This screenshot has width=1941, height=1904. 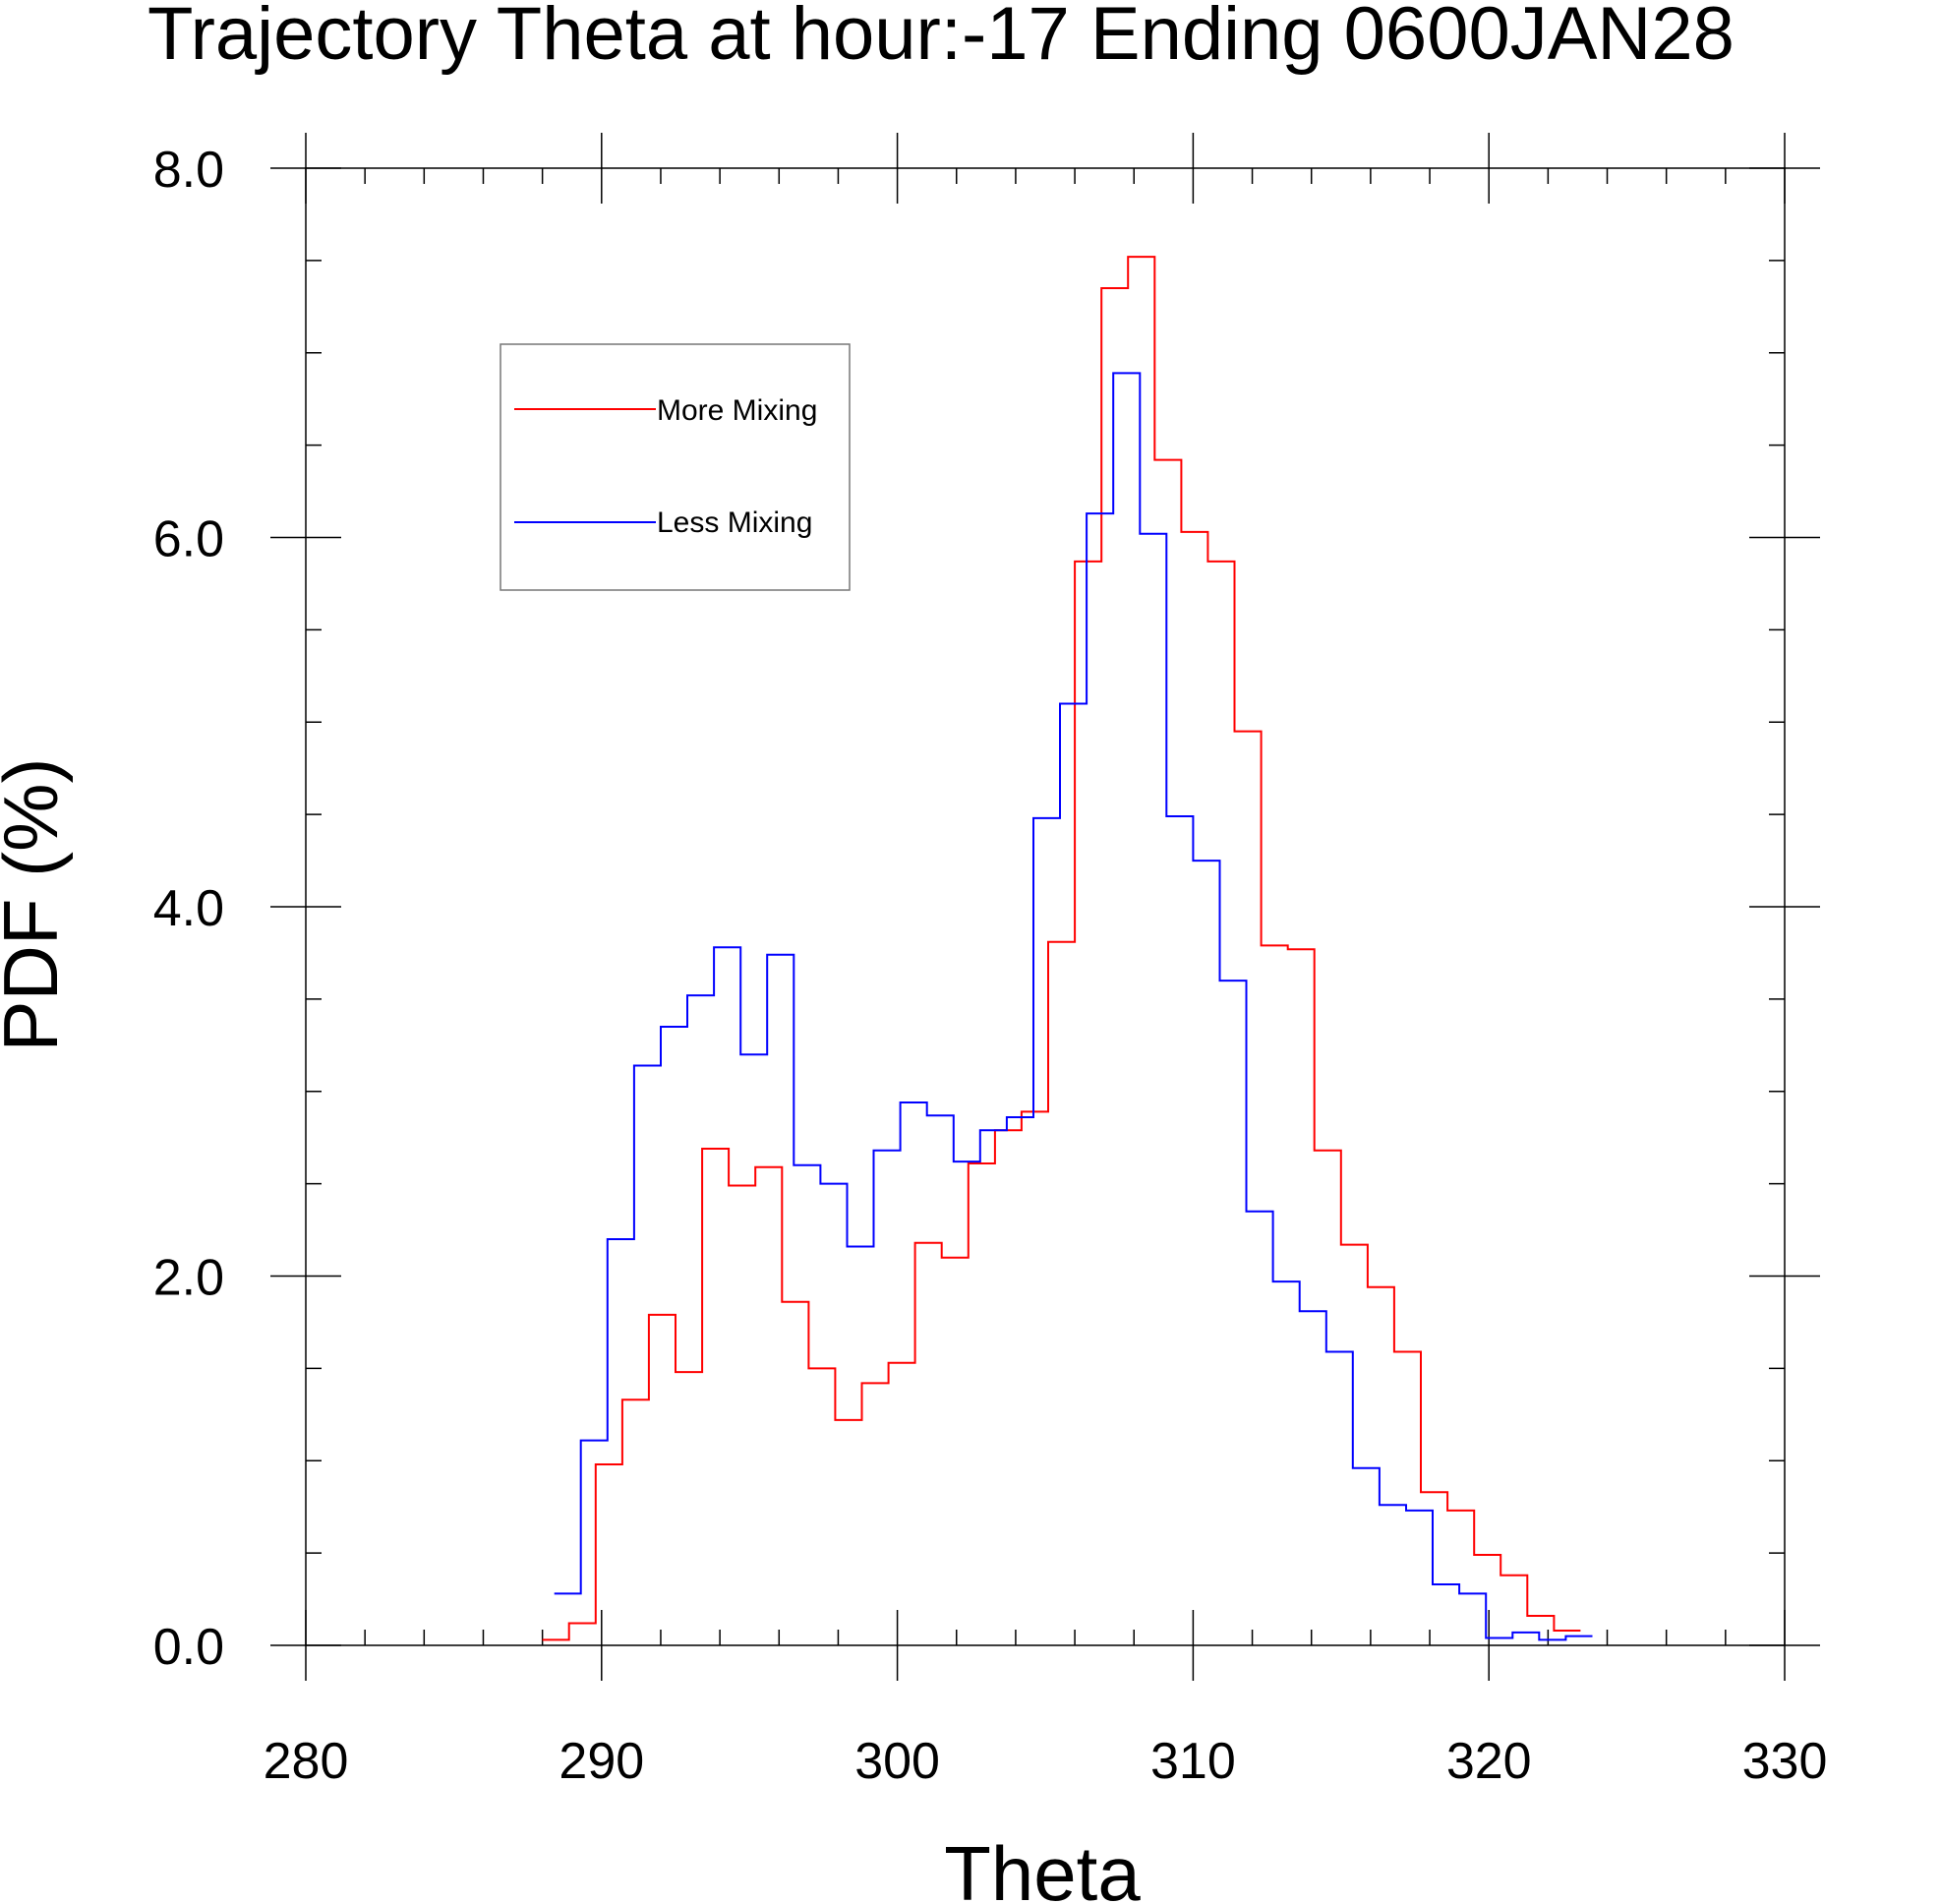 What do you see at coordinates (306, 1761) in the screenshot?
I see `x-tick-label: 280` at bounding box center [306, 1761].